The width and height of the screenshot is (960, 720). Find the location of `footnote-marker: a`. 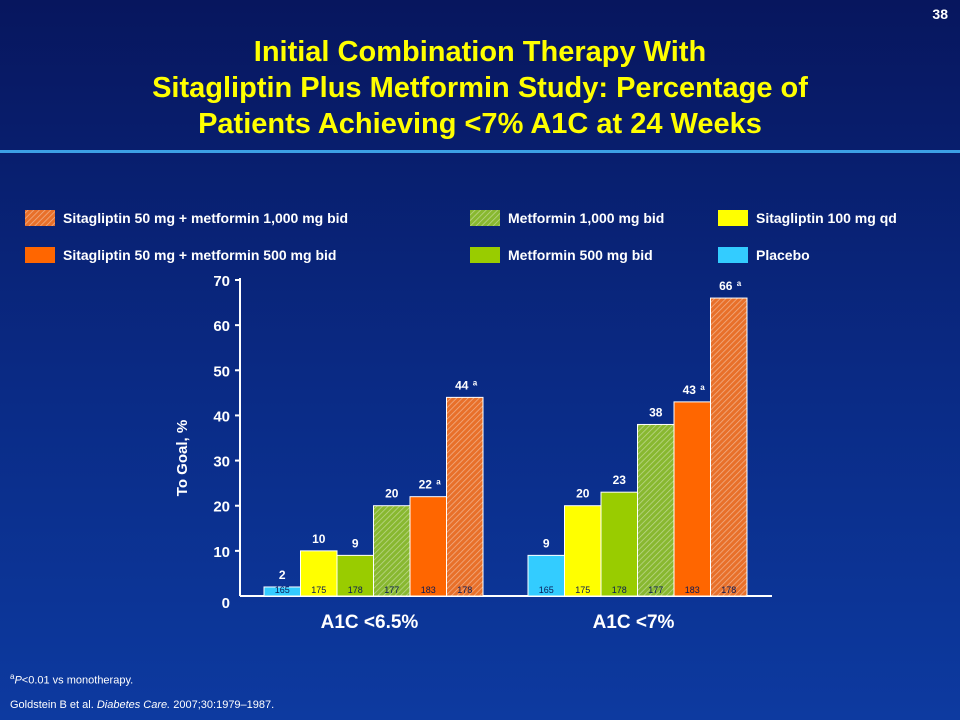

footnote-marker: a is located at coordinates (12, 676).